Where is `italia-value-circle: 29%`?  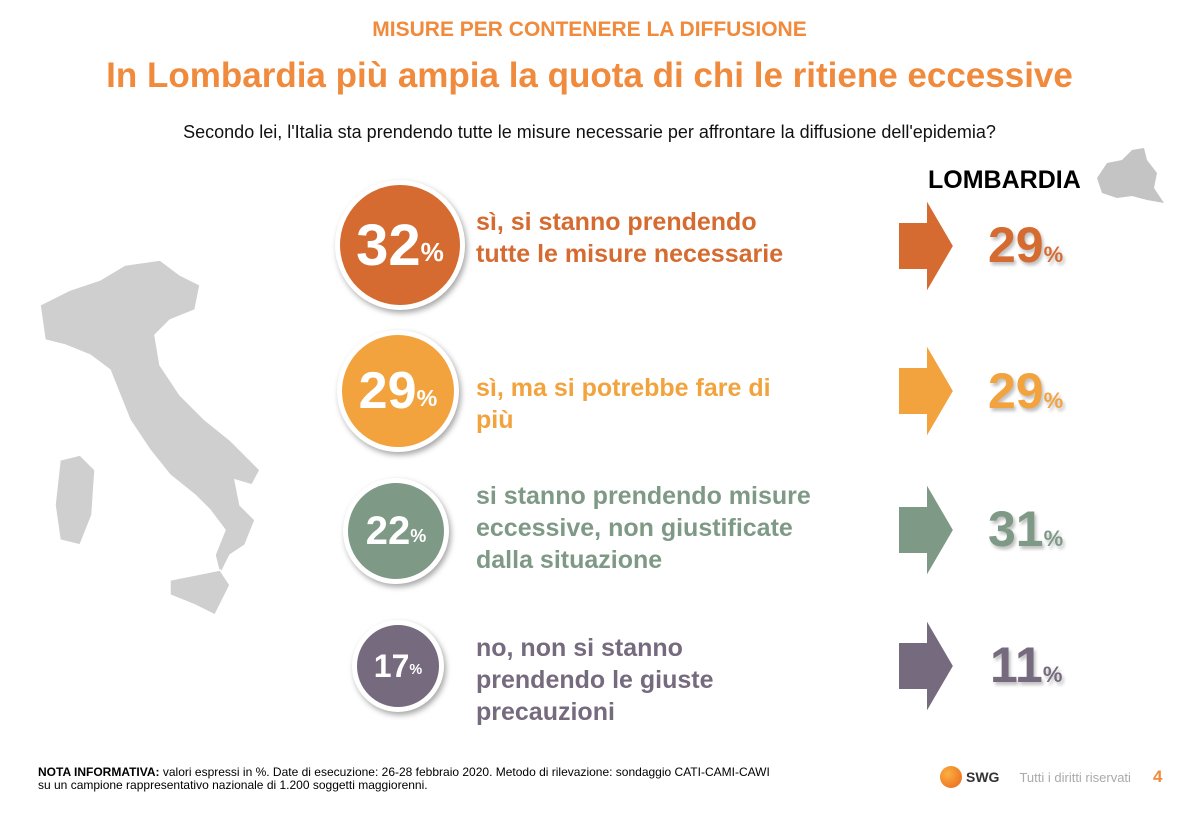
italia-value-circle: 29% is located at coordinates (398, 391).